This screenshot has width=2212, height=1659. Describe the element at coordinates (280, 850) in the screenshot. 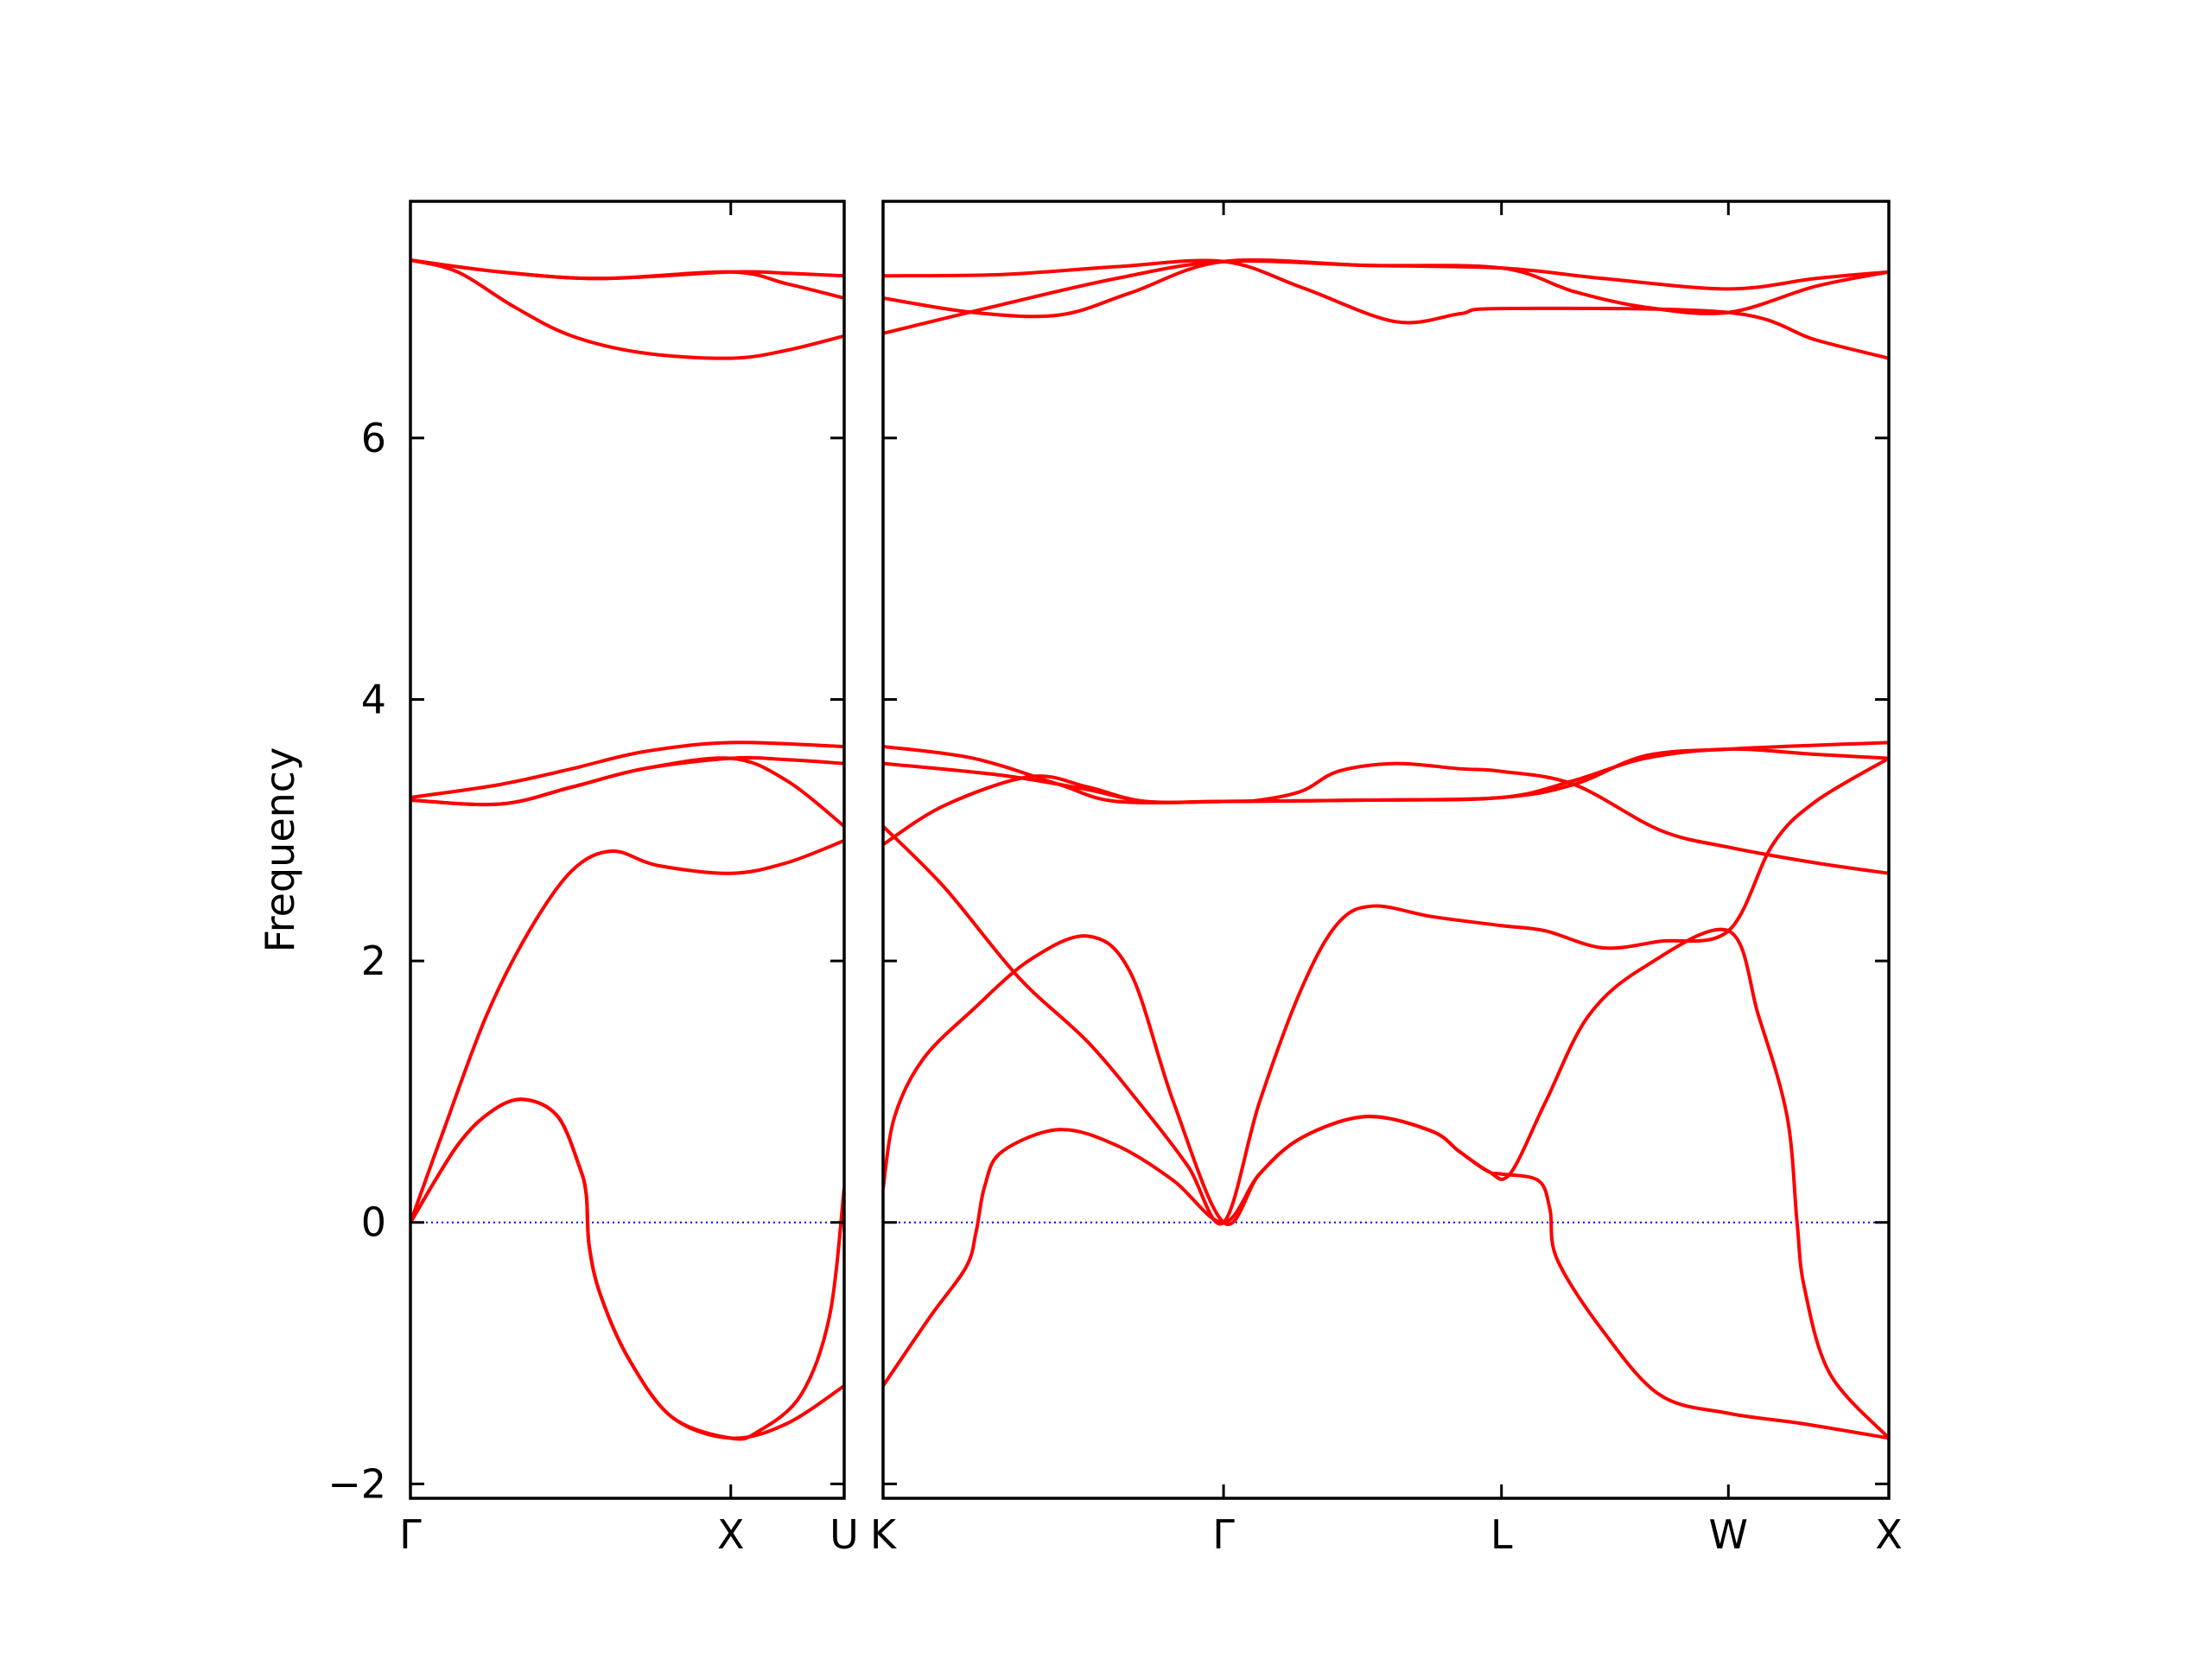

I see `y-axis-label: Frequency` at that location.